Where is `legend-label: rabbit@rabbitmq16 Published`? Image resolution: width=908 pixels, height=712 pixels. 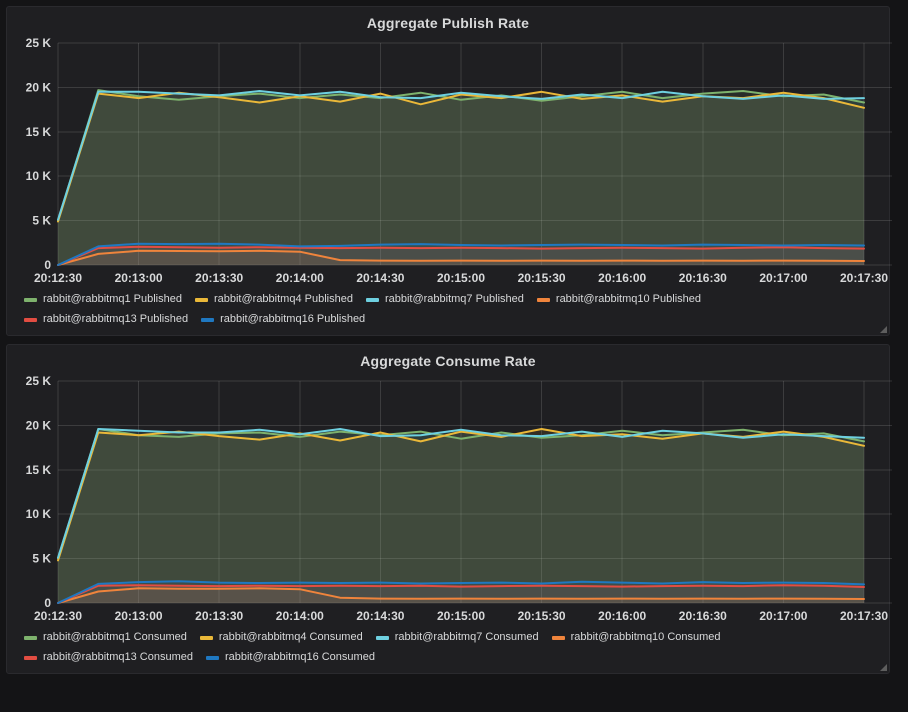 legend-label: rabbit@rabbitmq16 Published is located at coordinates (293, 319).